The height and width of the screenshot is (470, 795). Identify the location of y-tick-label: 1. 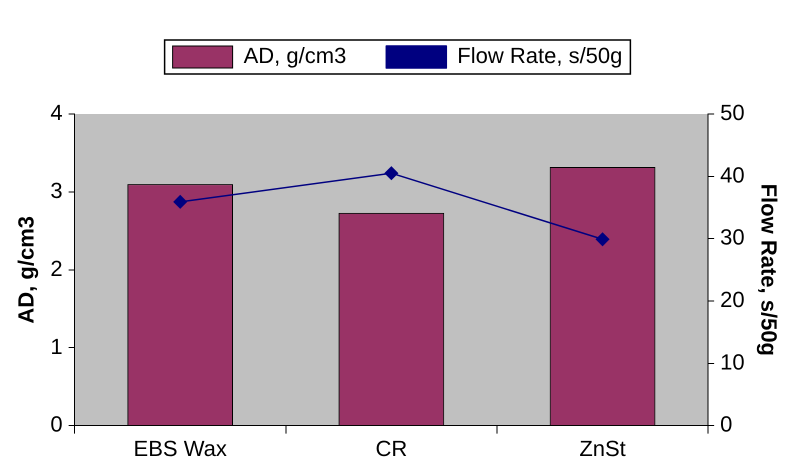
(56, 346).